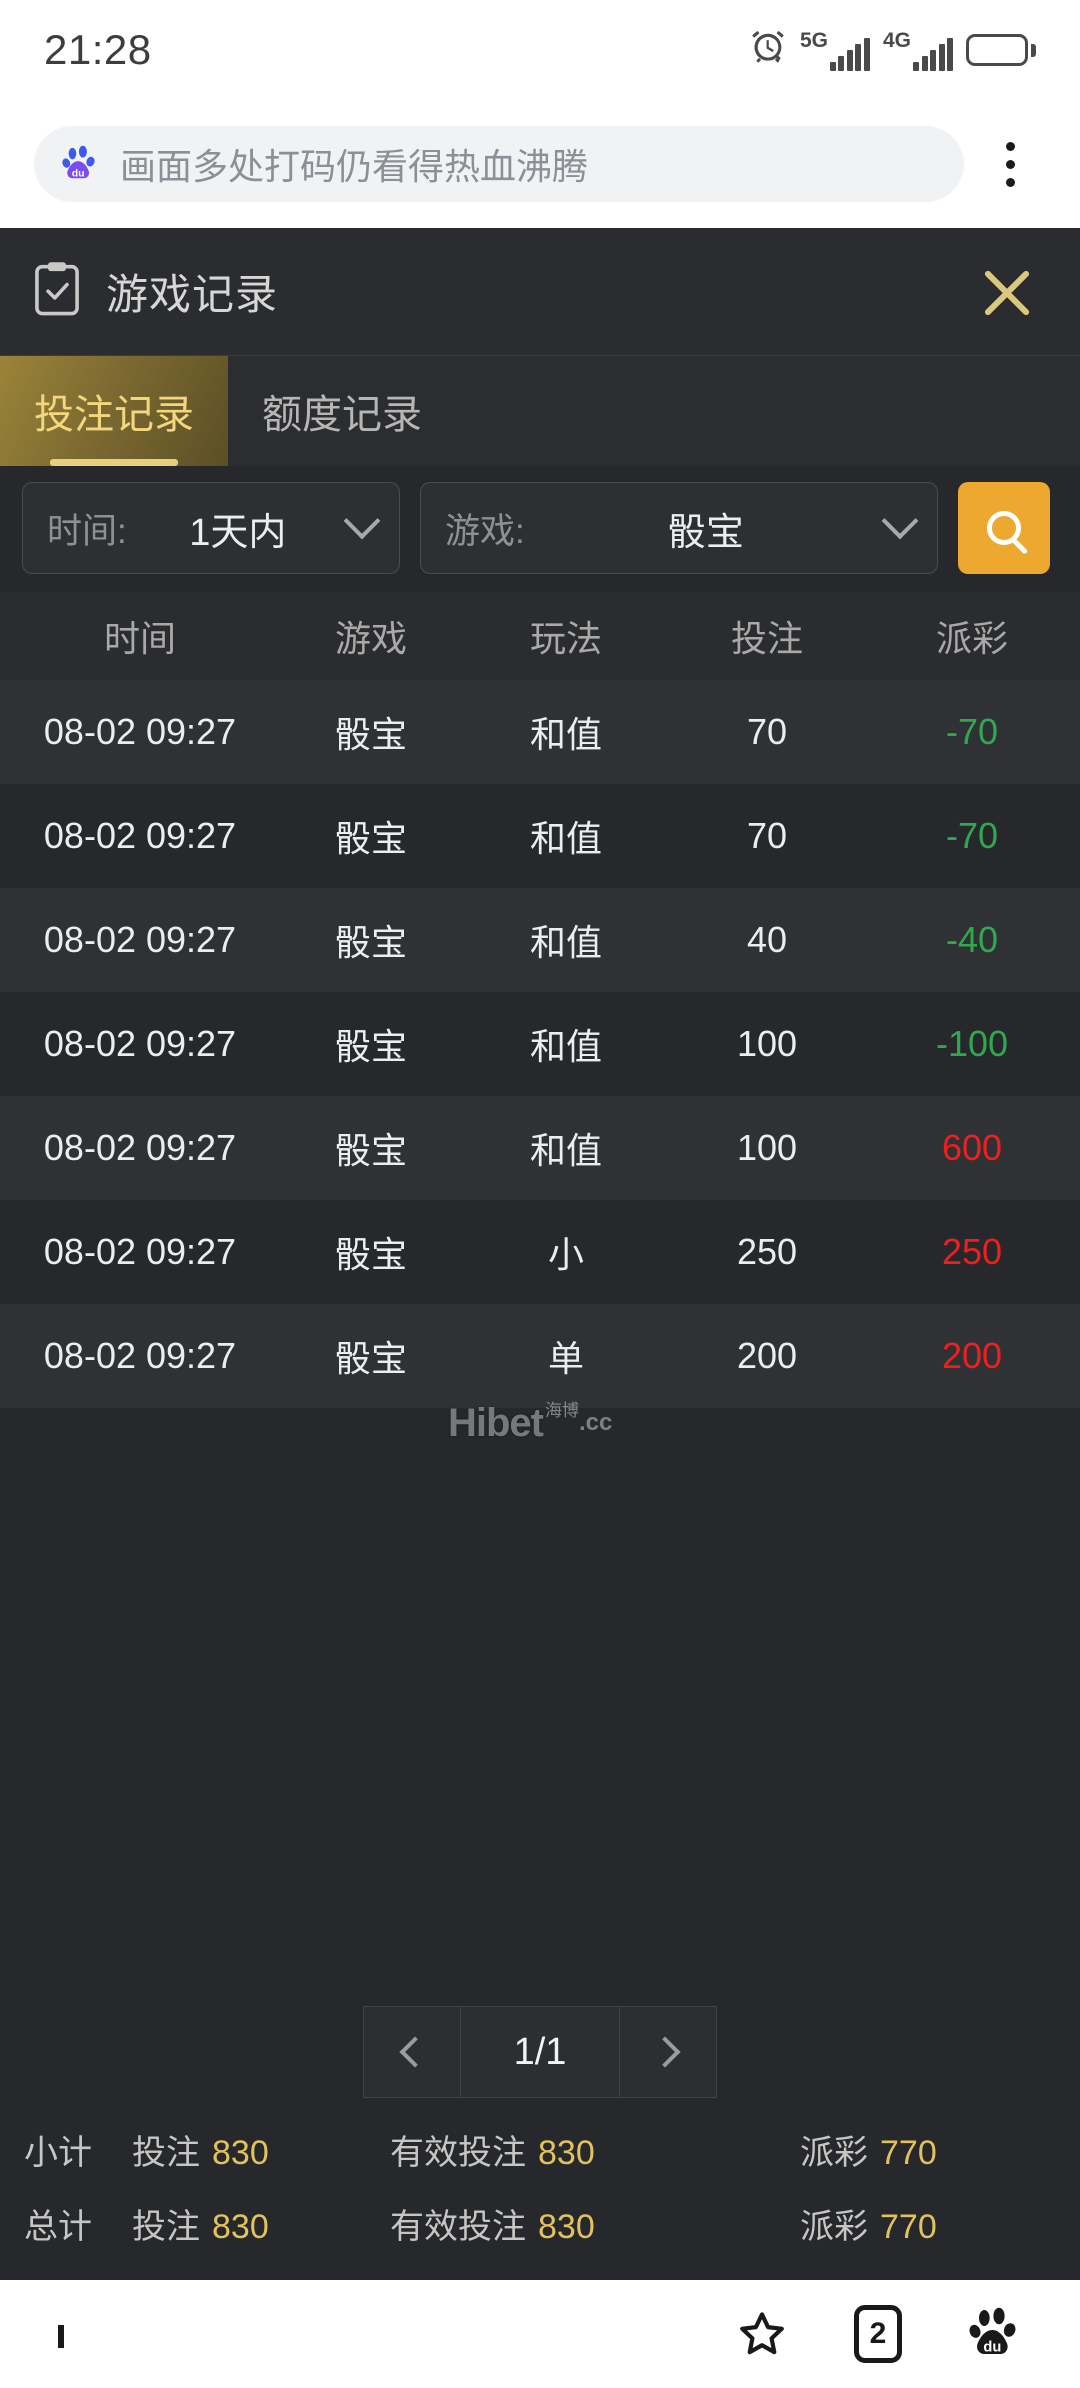 The width and height of the screenshot is (1080, 2388). I want to click on grandtotal-valid: 有效投注 830, so click(564, 2223).